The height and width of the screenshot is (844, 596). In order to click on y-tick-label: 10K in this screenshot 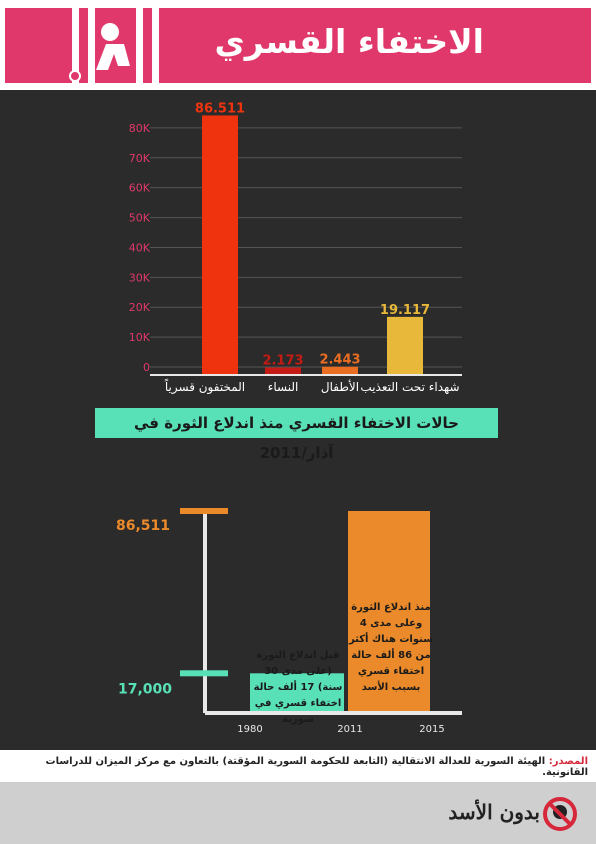, I will do `click(140, 337)`.